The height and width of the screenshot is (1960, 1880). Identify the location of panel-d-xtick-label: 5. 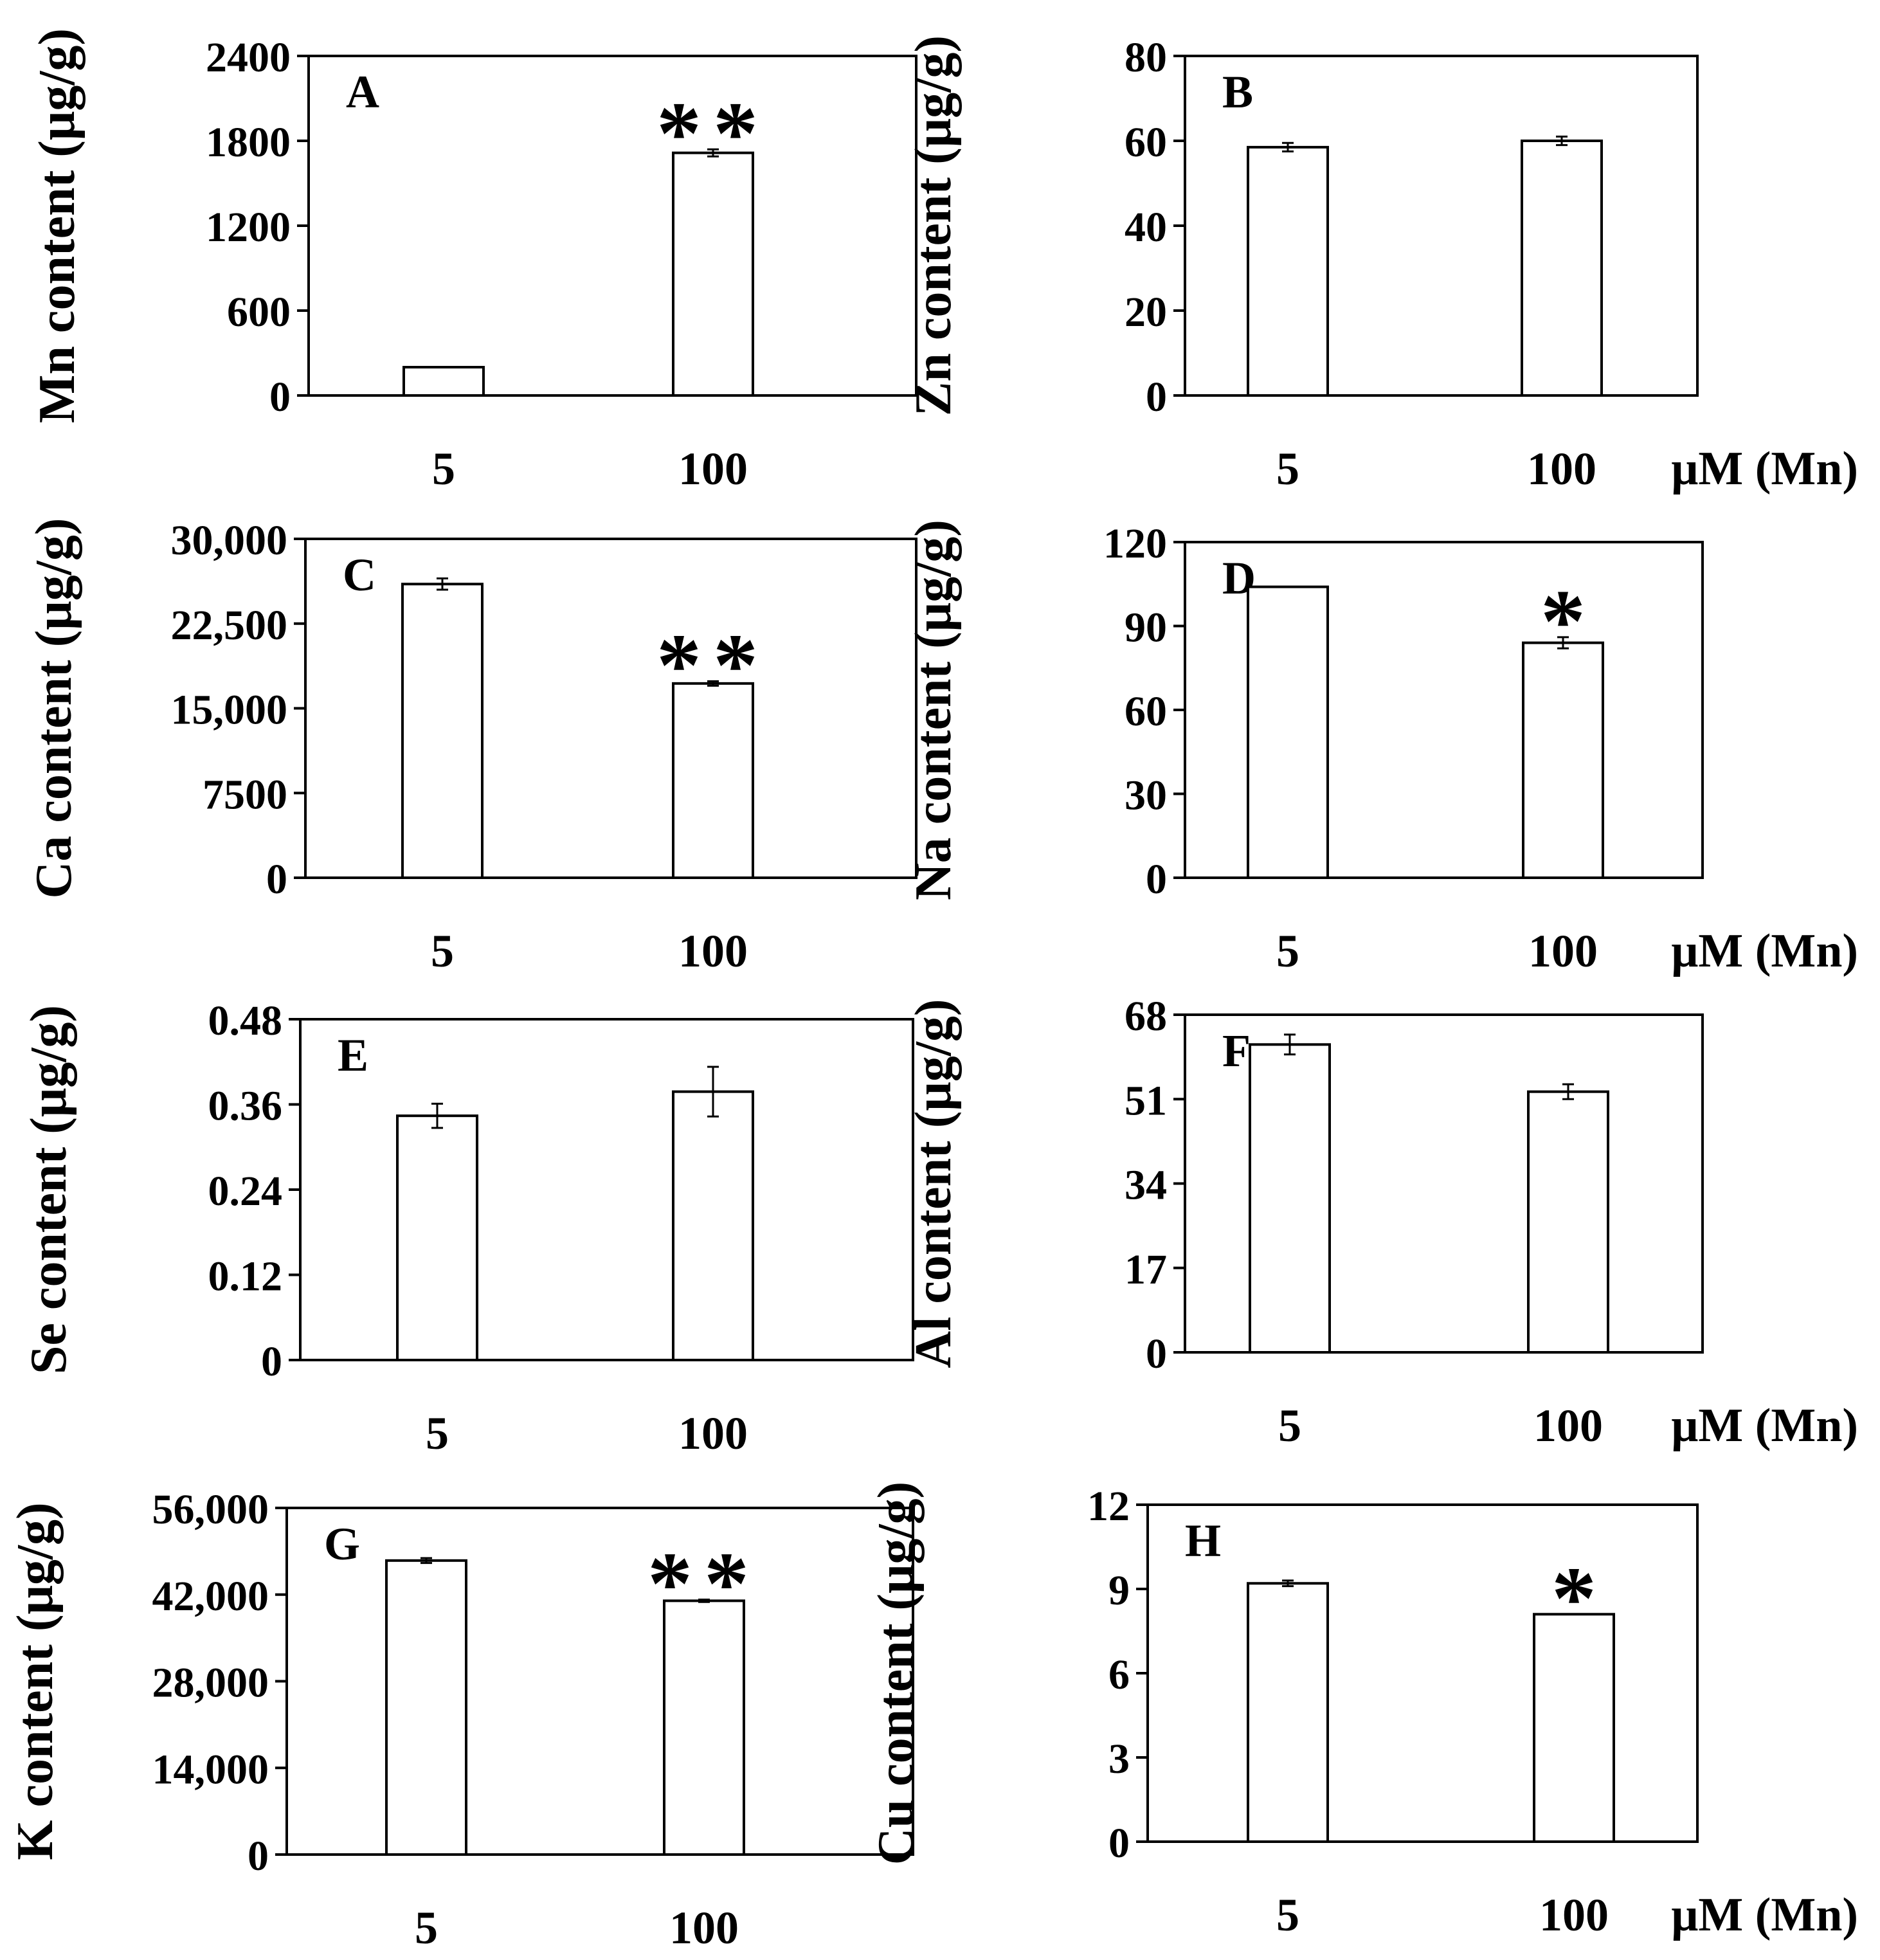
(1287, 951).